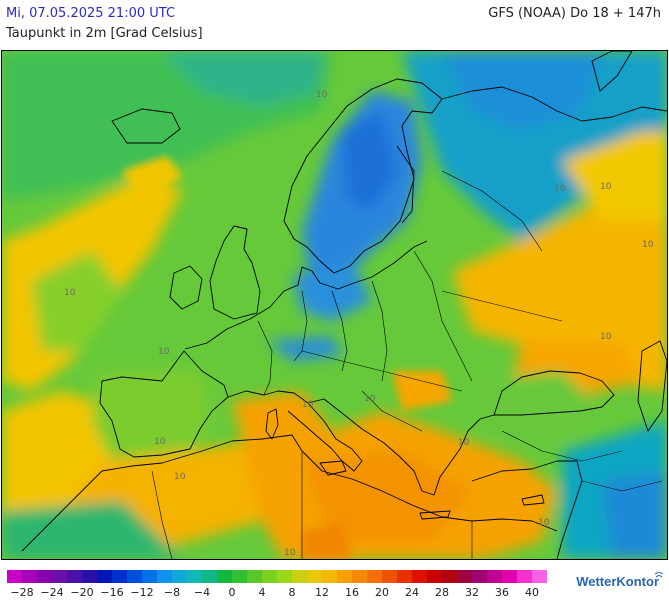  I want to click on coast-black-sea, so click(554, 393).